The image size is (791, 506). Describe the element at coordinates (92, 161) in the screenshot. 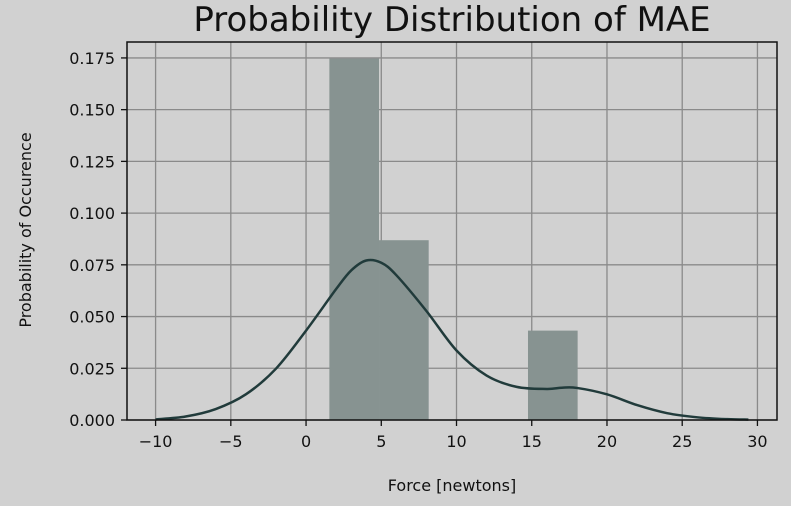

I see `y-tick-label: 0.125` at that location.